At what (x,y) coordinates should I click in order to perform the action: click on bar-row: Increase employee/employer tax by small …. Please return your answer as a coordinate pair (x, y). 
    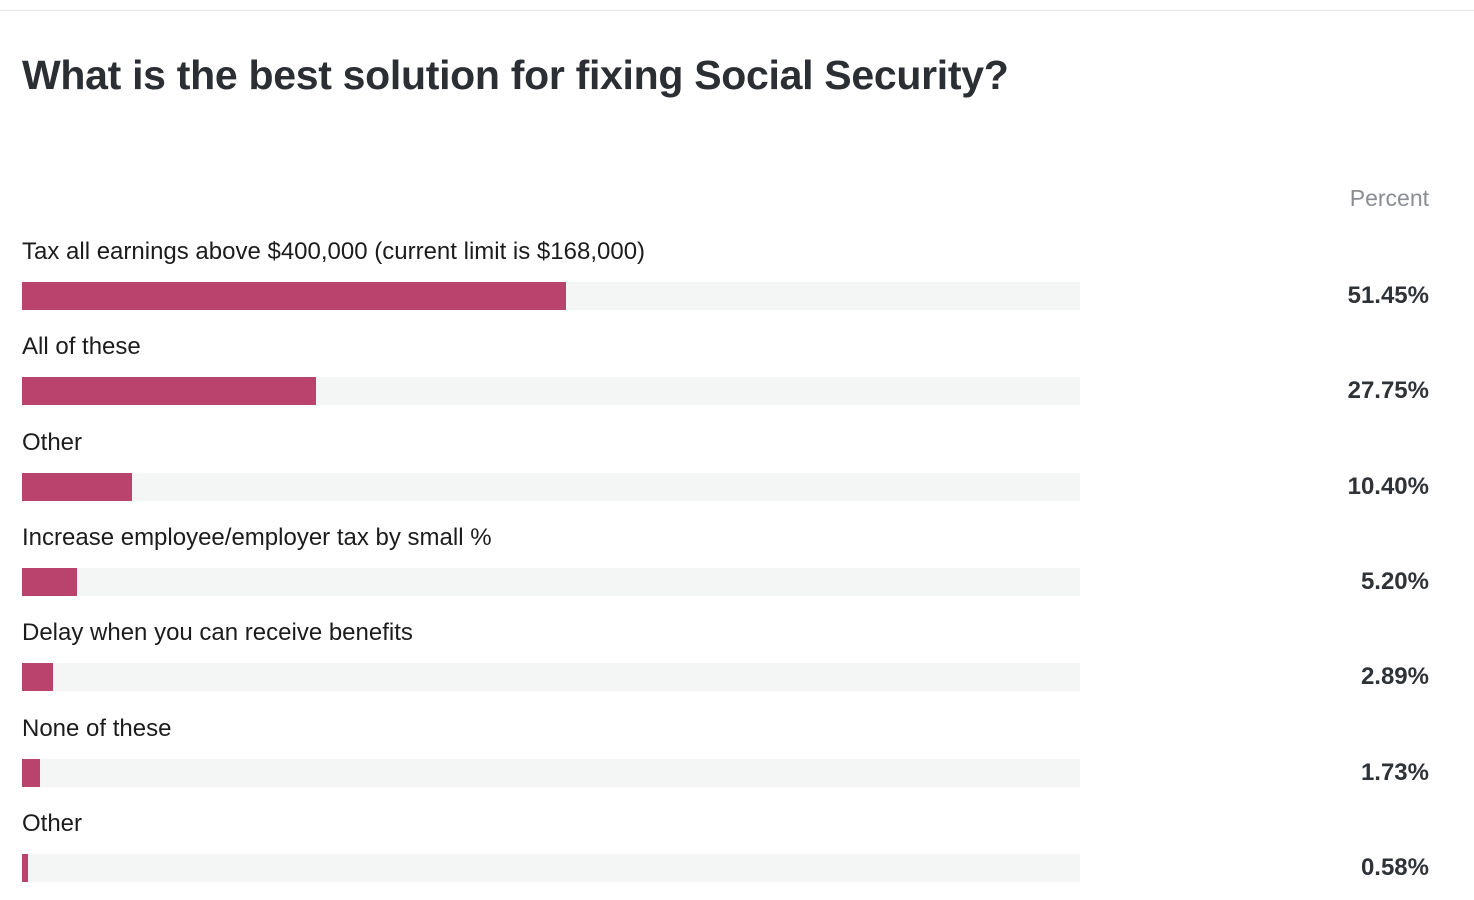
    Looking at the image, I should click on (737, 569).